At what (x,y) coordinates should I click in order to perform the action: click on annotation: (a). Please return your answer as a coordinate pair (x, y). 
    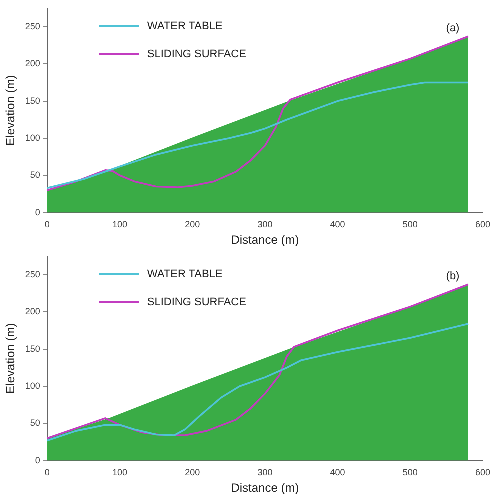
    Looking at the image, I should click on (453, 28).